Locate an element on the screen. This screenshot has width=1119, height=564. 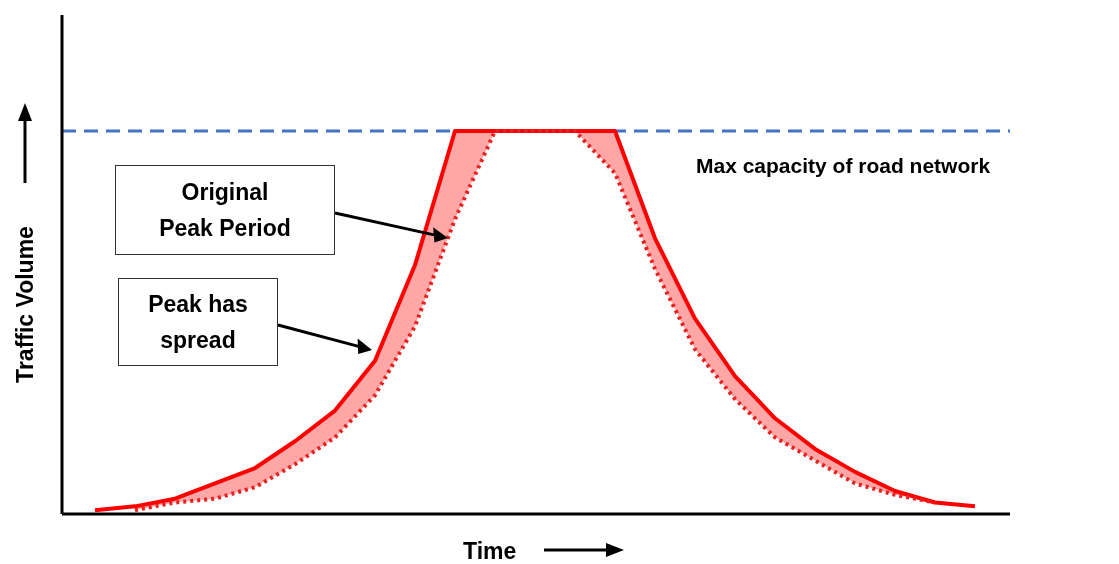
annotation: Peak has spread is located at coordinates (198, 322).